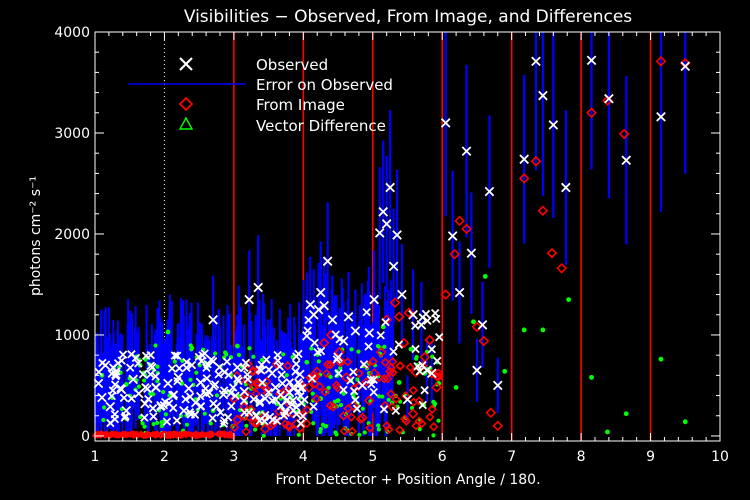 The height and width of the screenshot is (500, 750). I want to click on x-tick-label: 2, so click(164, 457).